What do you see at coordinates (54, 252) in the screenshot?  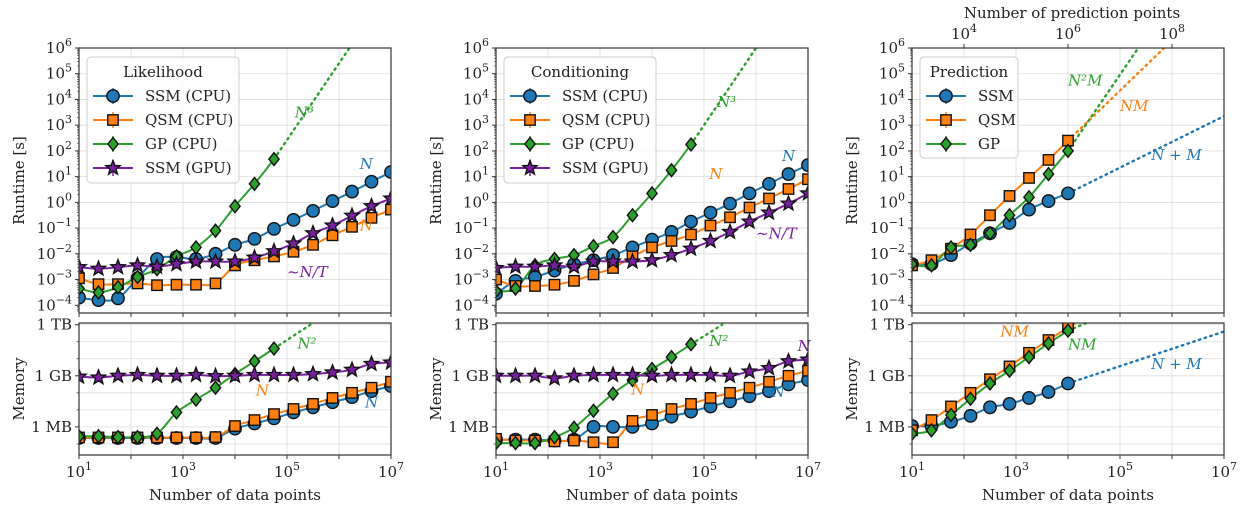 I see `y-tick-label: 10⁻²` at bounding box center [54, 252].